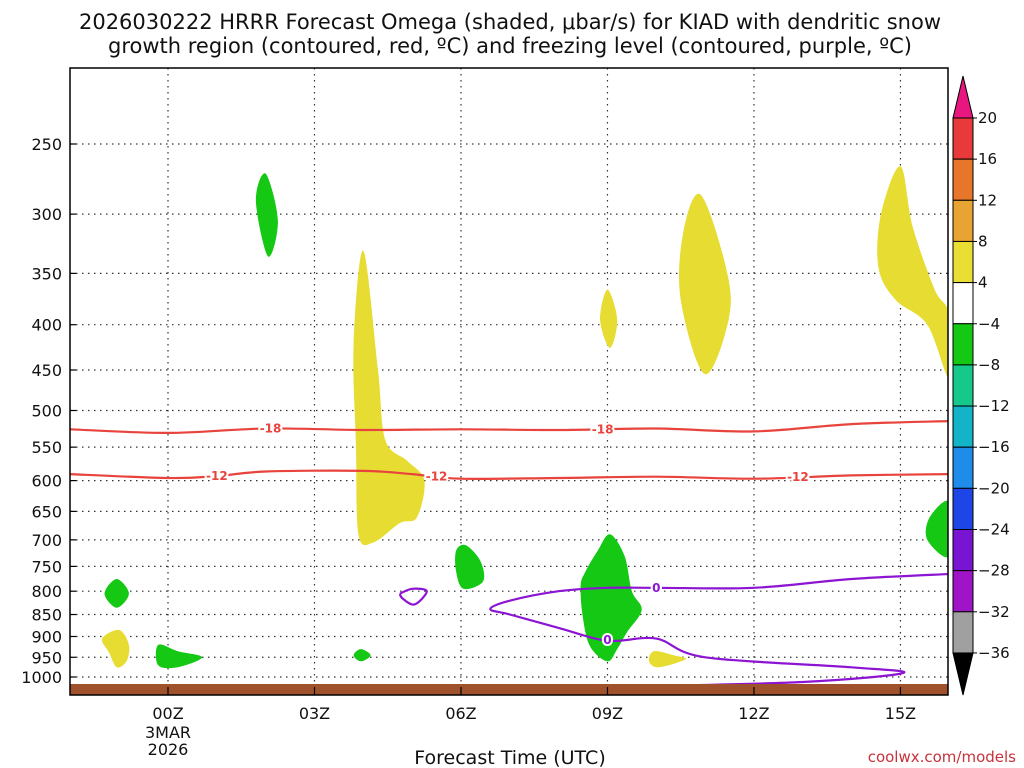 The image size is (1024, 768). Describe the element at coordinates (46, 447) in the screenshot. I see `y-tick-label-550: 550` at that location.